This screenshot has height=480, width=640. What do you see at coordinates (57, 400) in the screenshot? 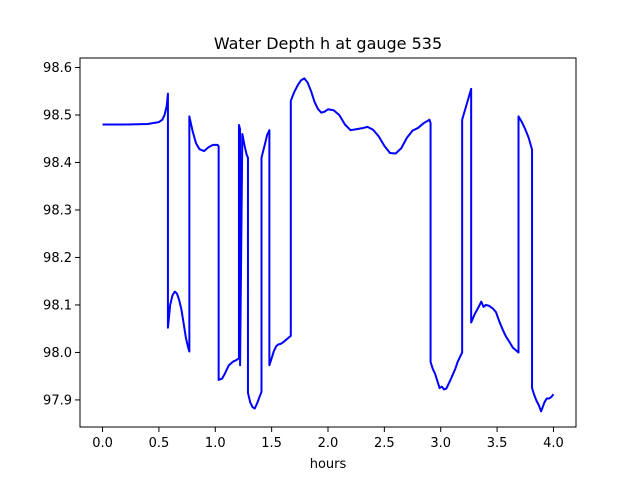
I see `y-tick-label: 97.9` at bounding box center [57, 400].